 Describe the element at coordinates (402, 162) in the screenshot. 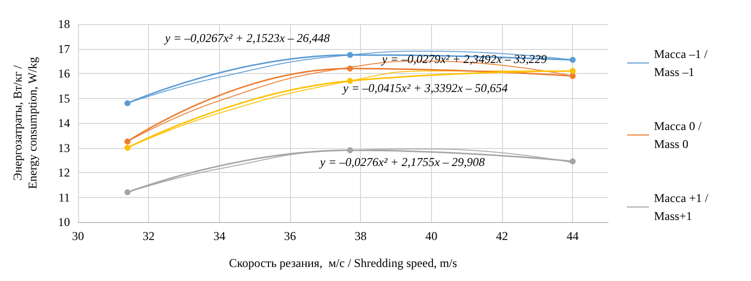

I see `annotation: y = –0,0276x² + 2,1755x – 29,908` at that location.